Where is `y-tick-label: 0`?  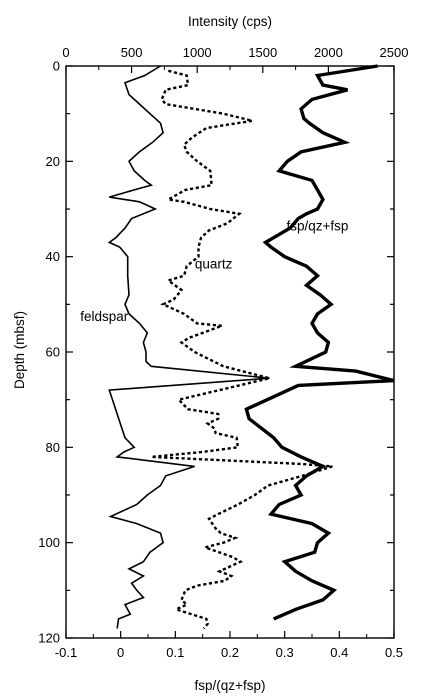 y-tick-label: 0 is located at coordinates (56, 66).